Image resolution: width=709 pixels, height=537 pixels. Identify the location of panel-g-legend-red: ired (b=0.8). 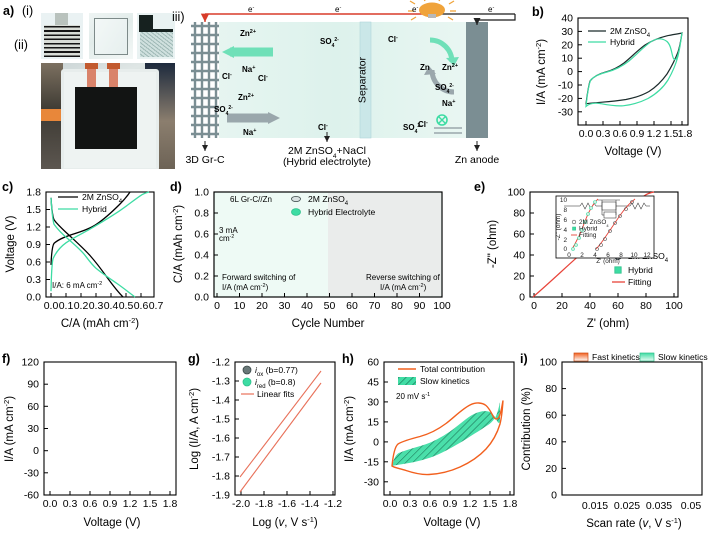
(275, 383).